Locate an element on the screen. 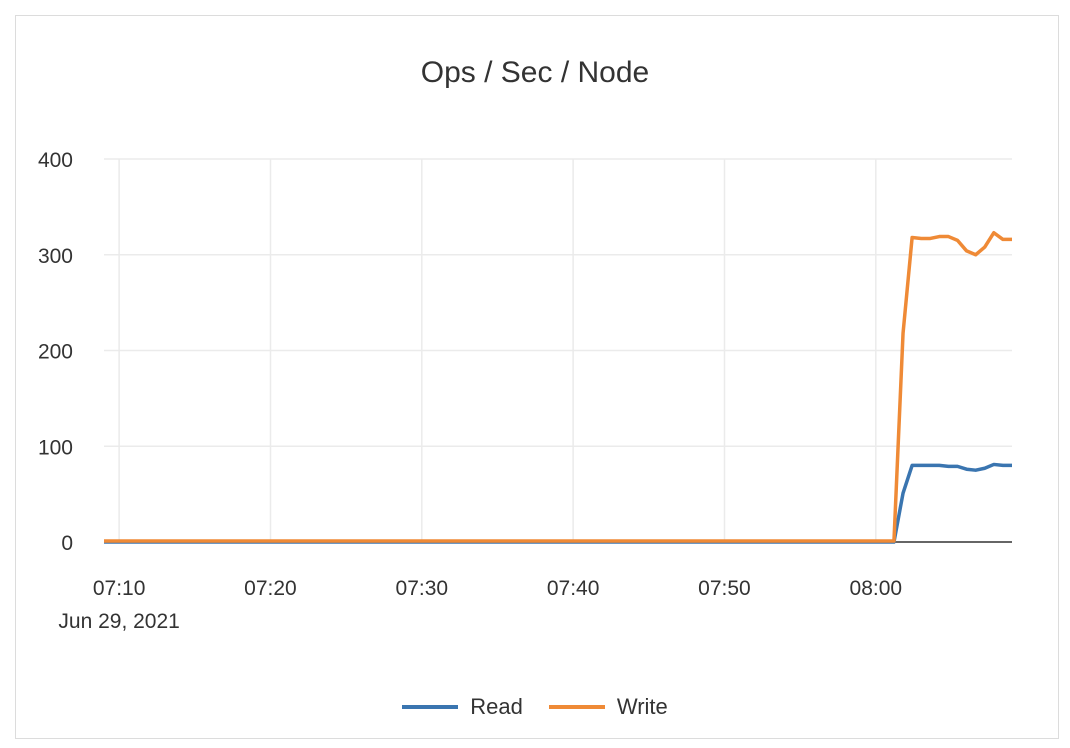 The image size is (1070, 748). legend-item-read: Read is located at coordinates (462, 707).